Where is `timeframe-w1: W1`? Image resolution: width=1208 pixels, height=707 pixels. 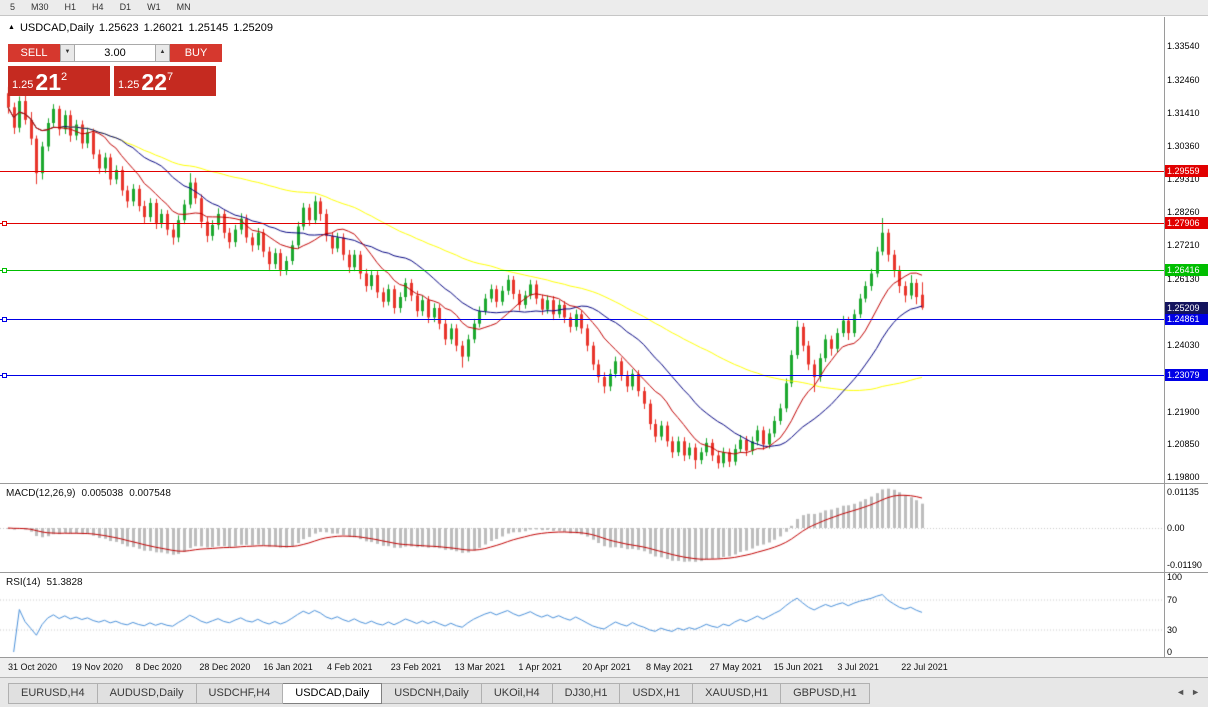 timeframe-w1: W1 is located at coordinates (154, 7).